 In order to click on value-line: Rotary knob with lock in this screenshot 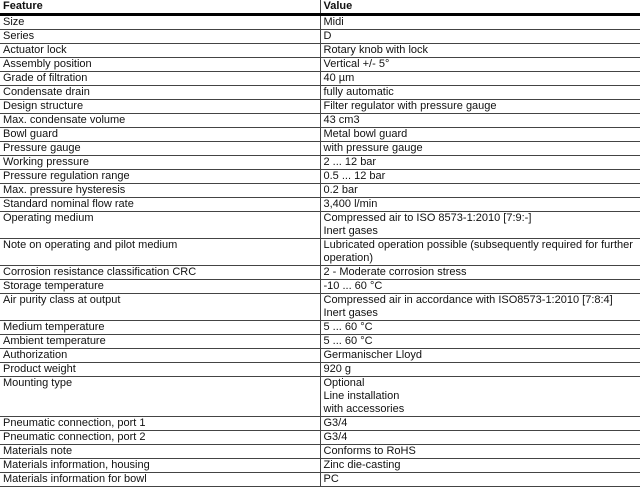, I will do `click(376, 50)`.